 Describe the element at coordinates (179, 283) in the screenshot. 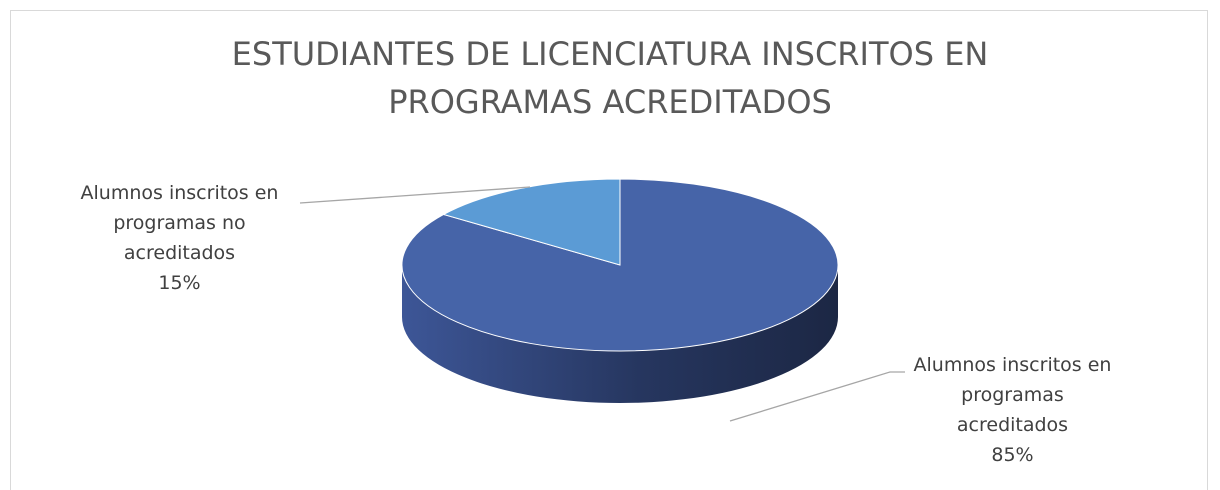

I see `value-label: 15%` at that location.